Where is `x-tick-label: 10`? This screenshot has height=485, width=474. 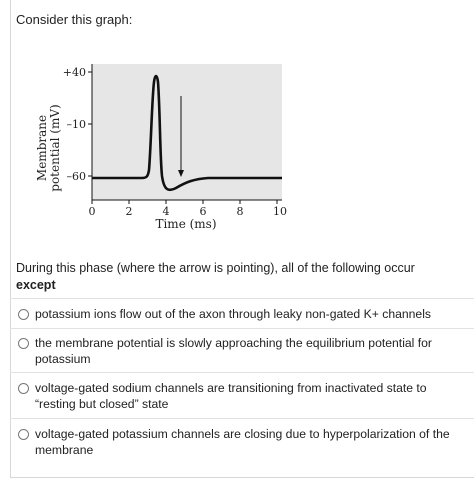
x-tick-label: 10 is located at coordinates (280, 211).